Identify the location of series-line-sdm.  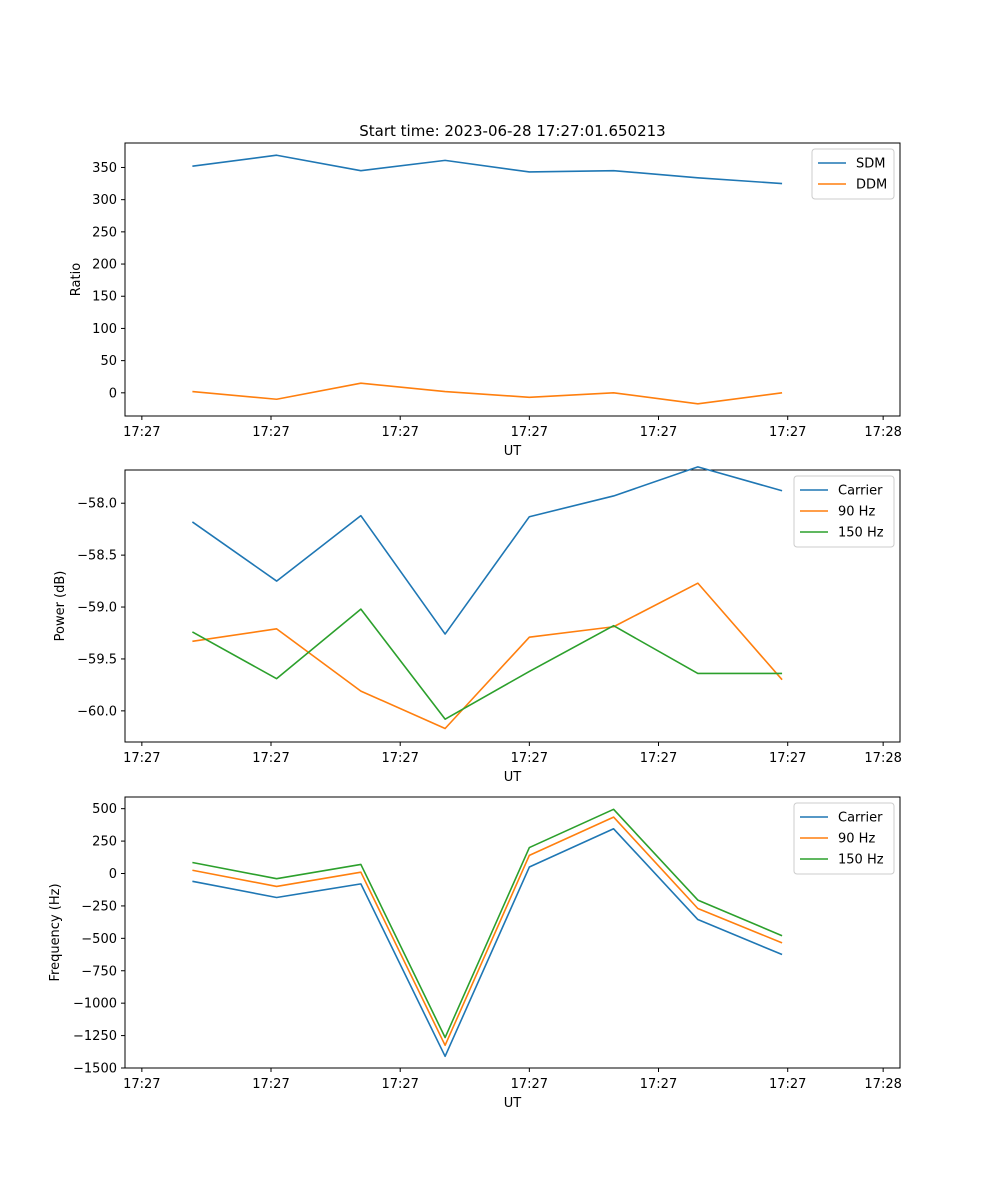
(487, 169).